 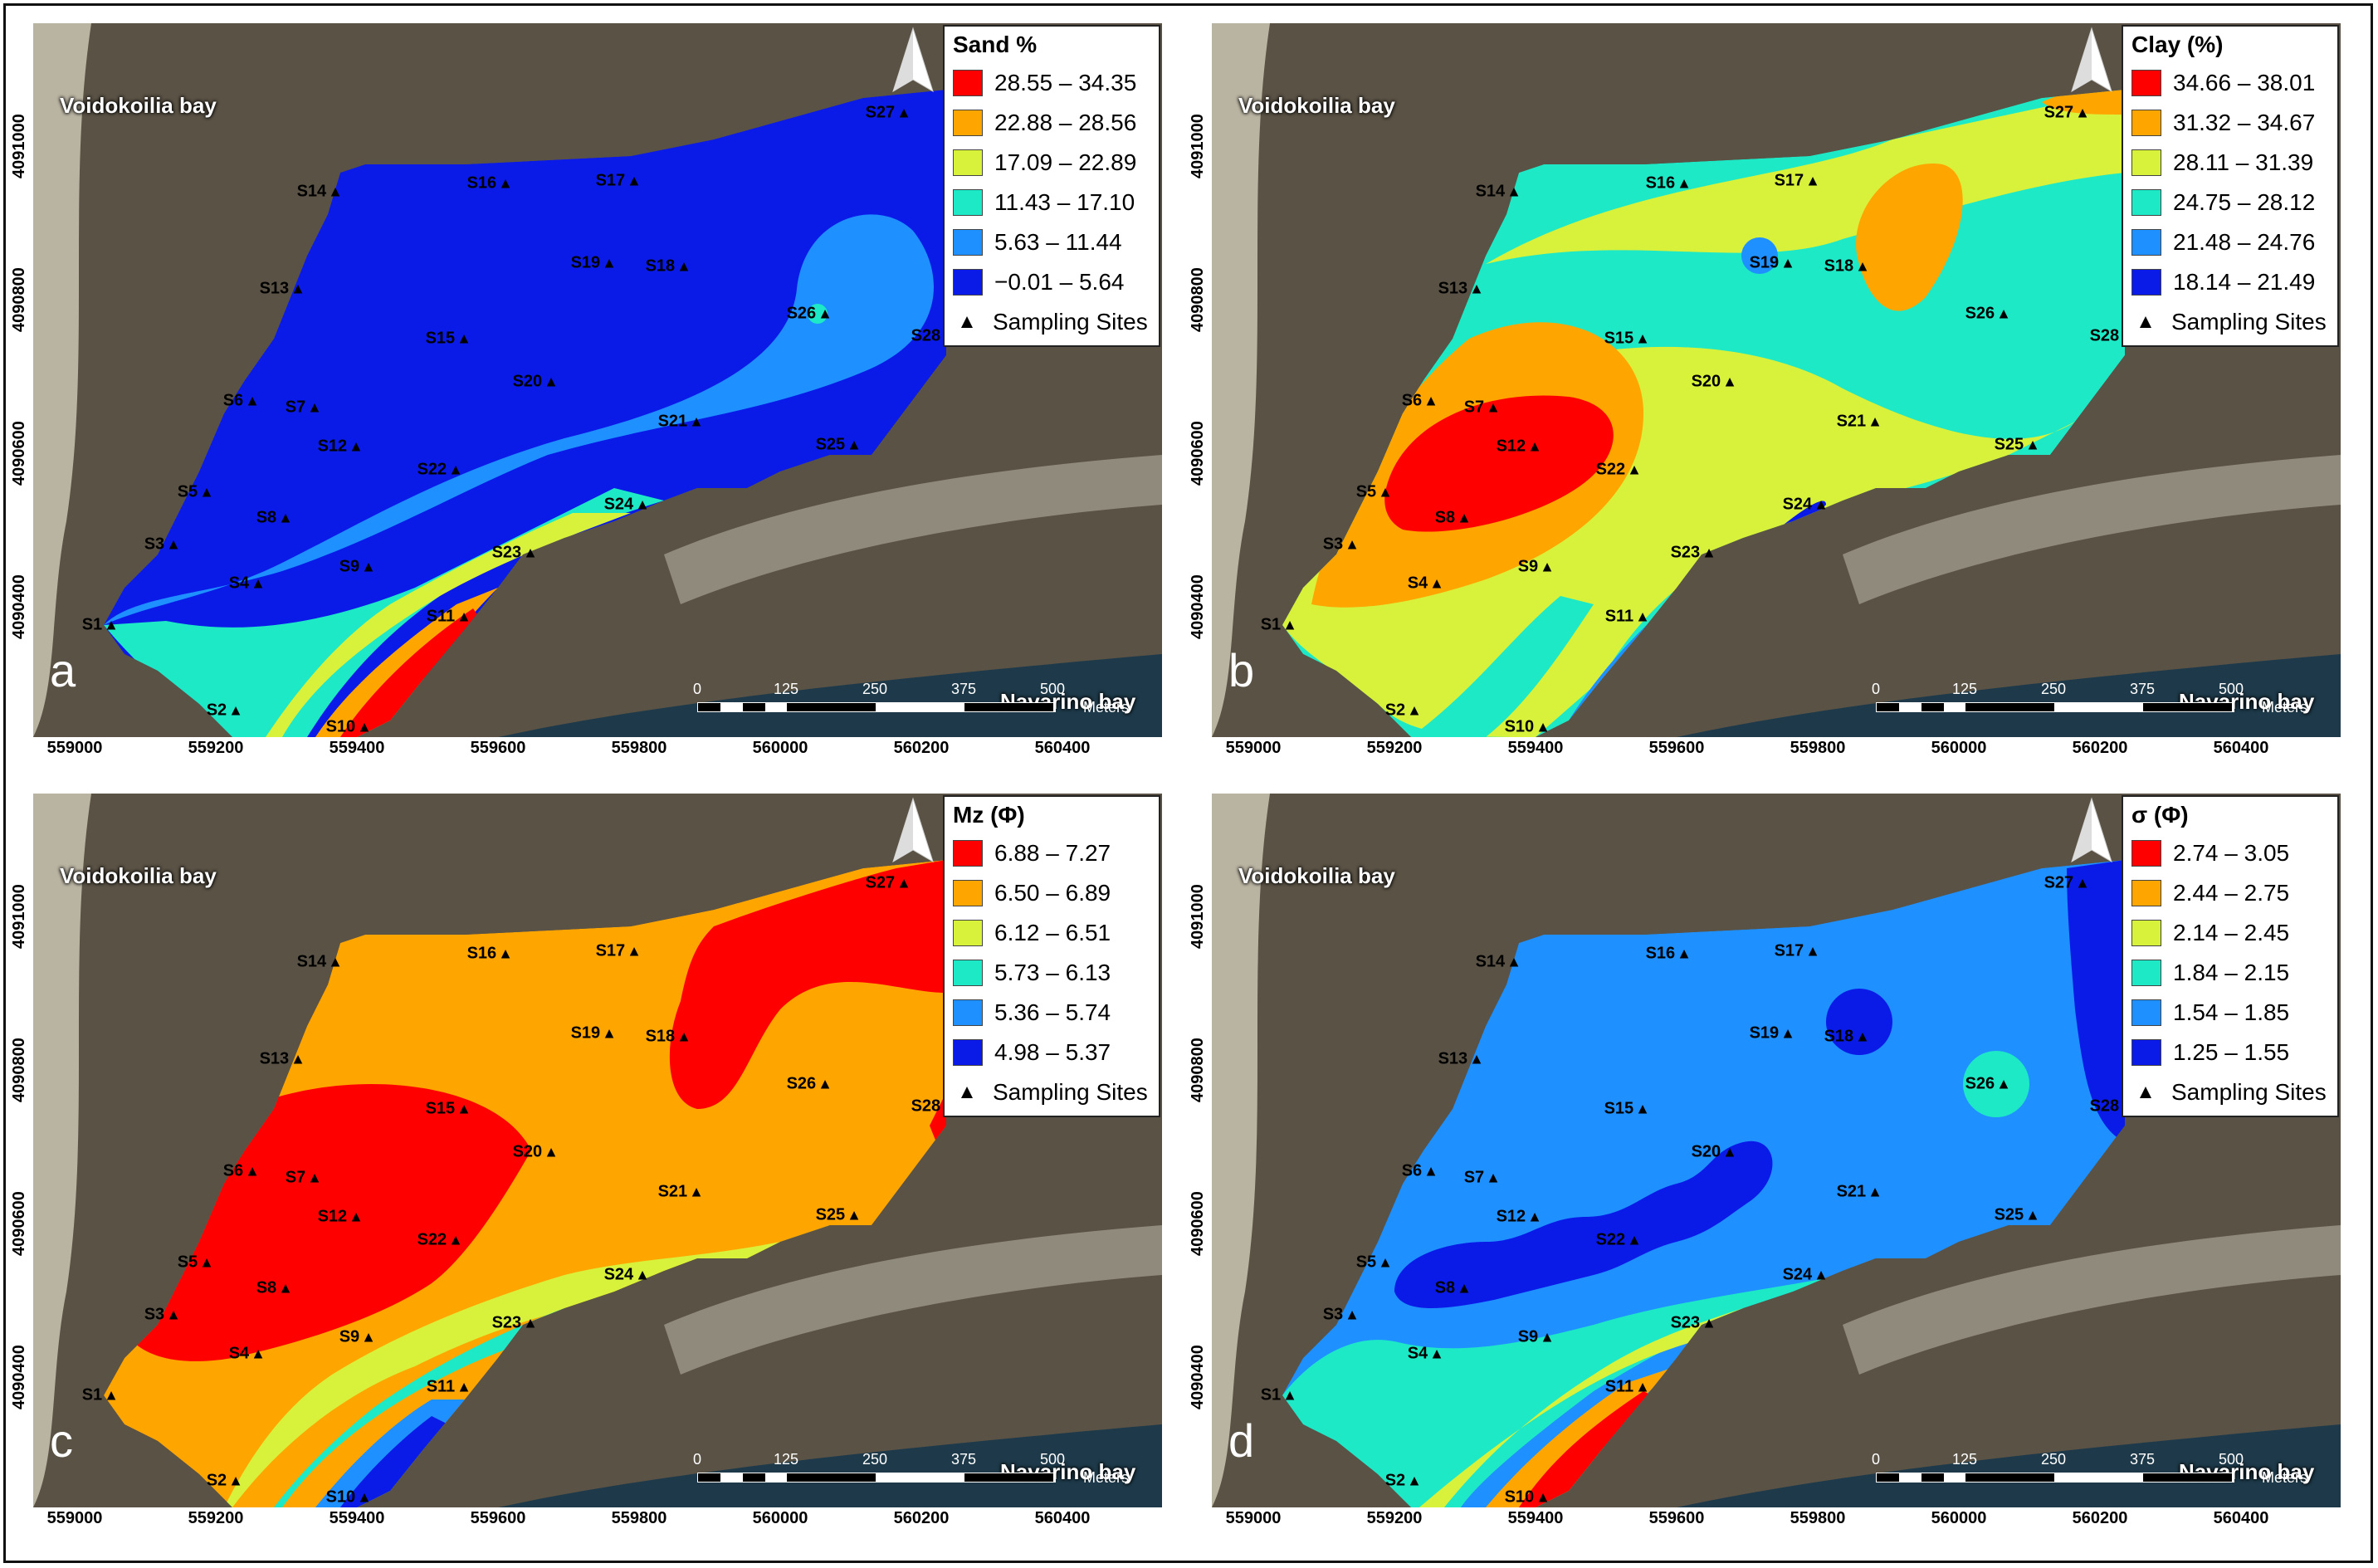 I want to click on site-label: S1, so click(x=1271, y=625).